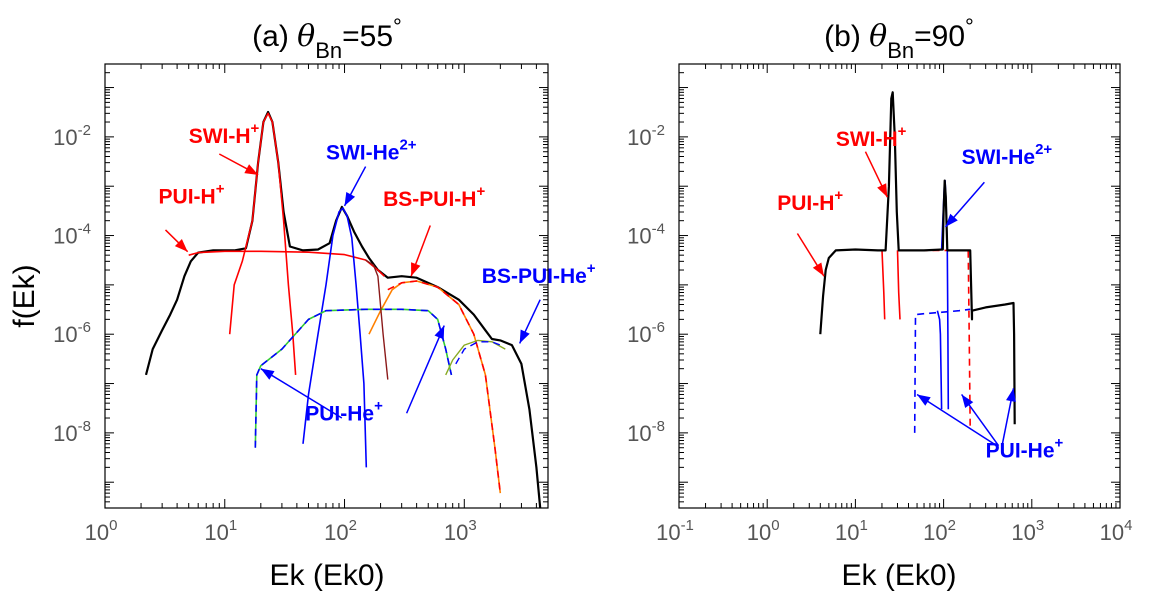 This screenshot has height=599, width=1157. What do you see at coordinates (326, 575) in the screenshot?
I see `x-axis-label-a: Ek (Ek0)` at bounding box center [326, 575].